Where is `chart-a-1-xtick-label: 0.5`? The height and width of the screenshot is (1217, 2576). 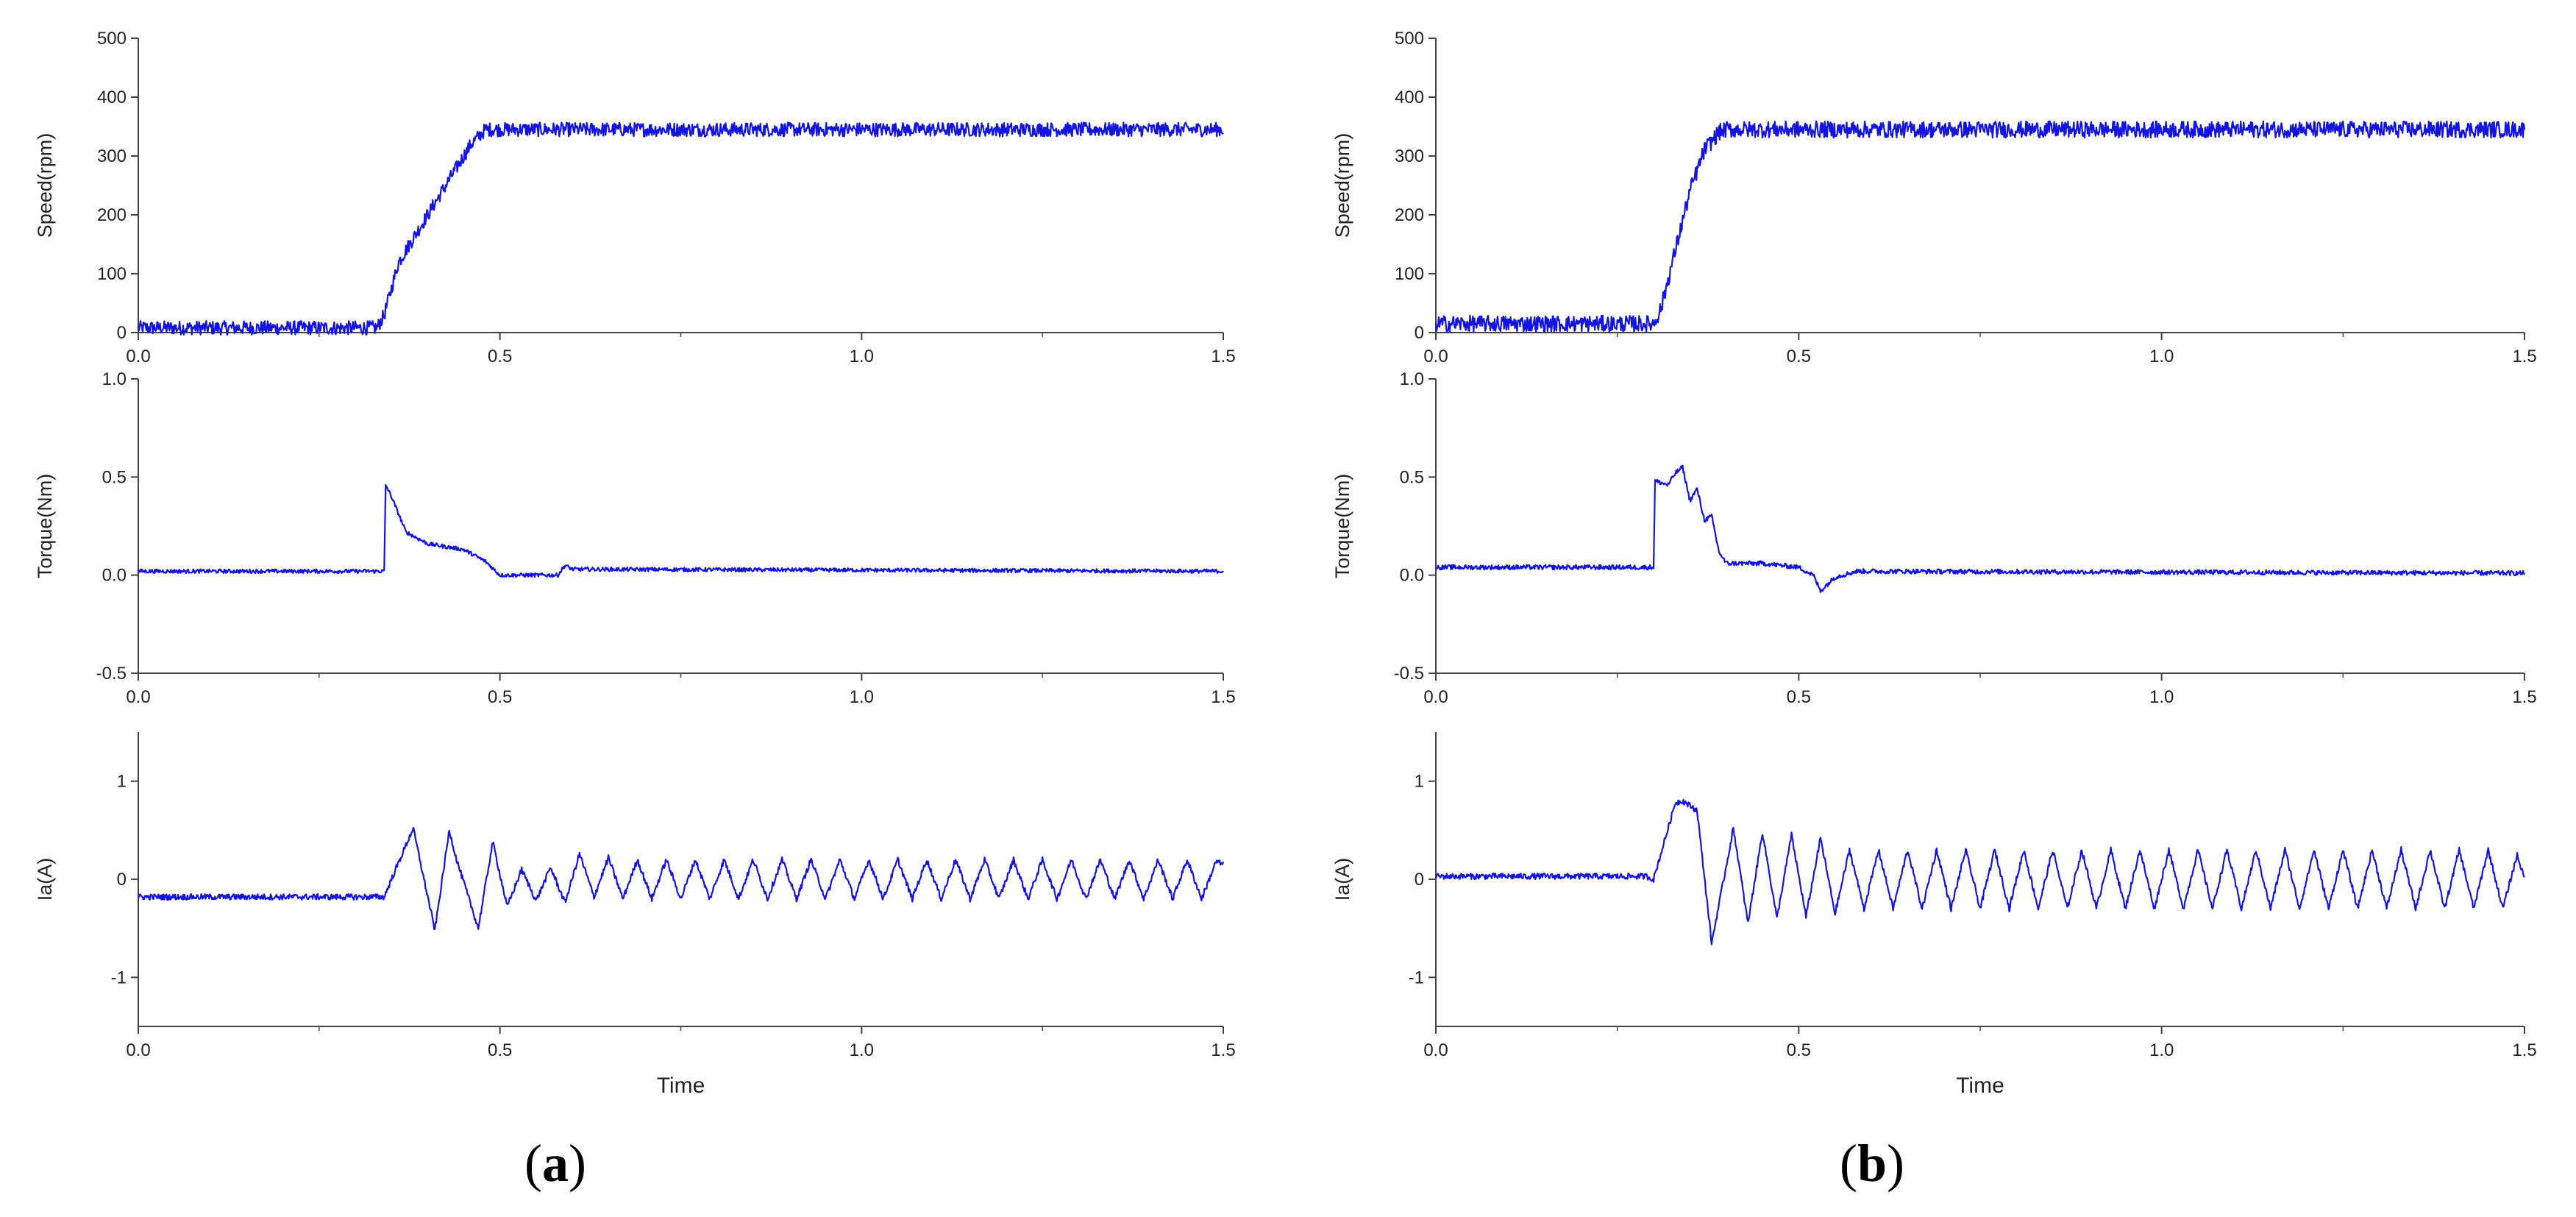 chart-a-1-xtick-label: 0.5 is located at coordinates (500, 697).